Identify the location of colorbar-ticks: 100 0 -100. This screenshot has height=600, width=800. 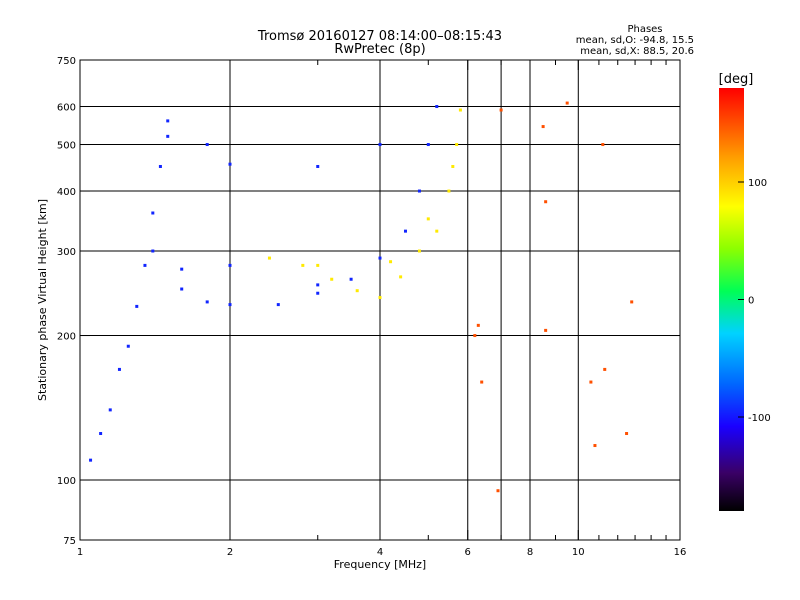
(754, 301).